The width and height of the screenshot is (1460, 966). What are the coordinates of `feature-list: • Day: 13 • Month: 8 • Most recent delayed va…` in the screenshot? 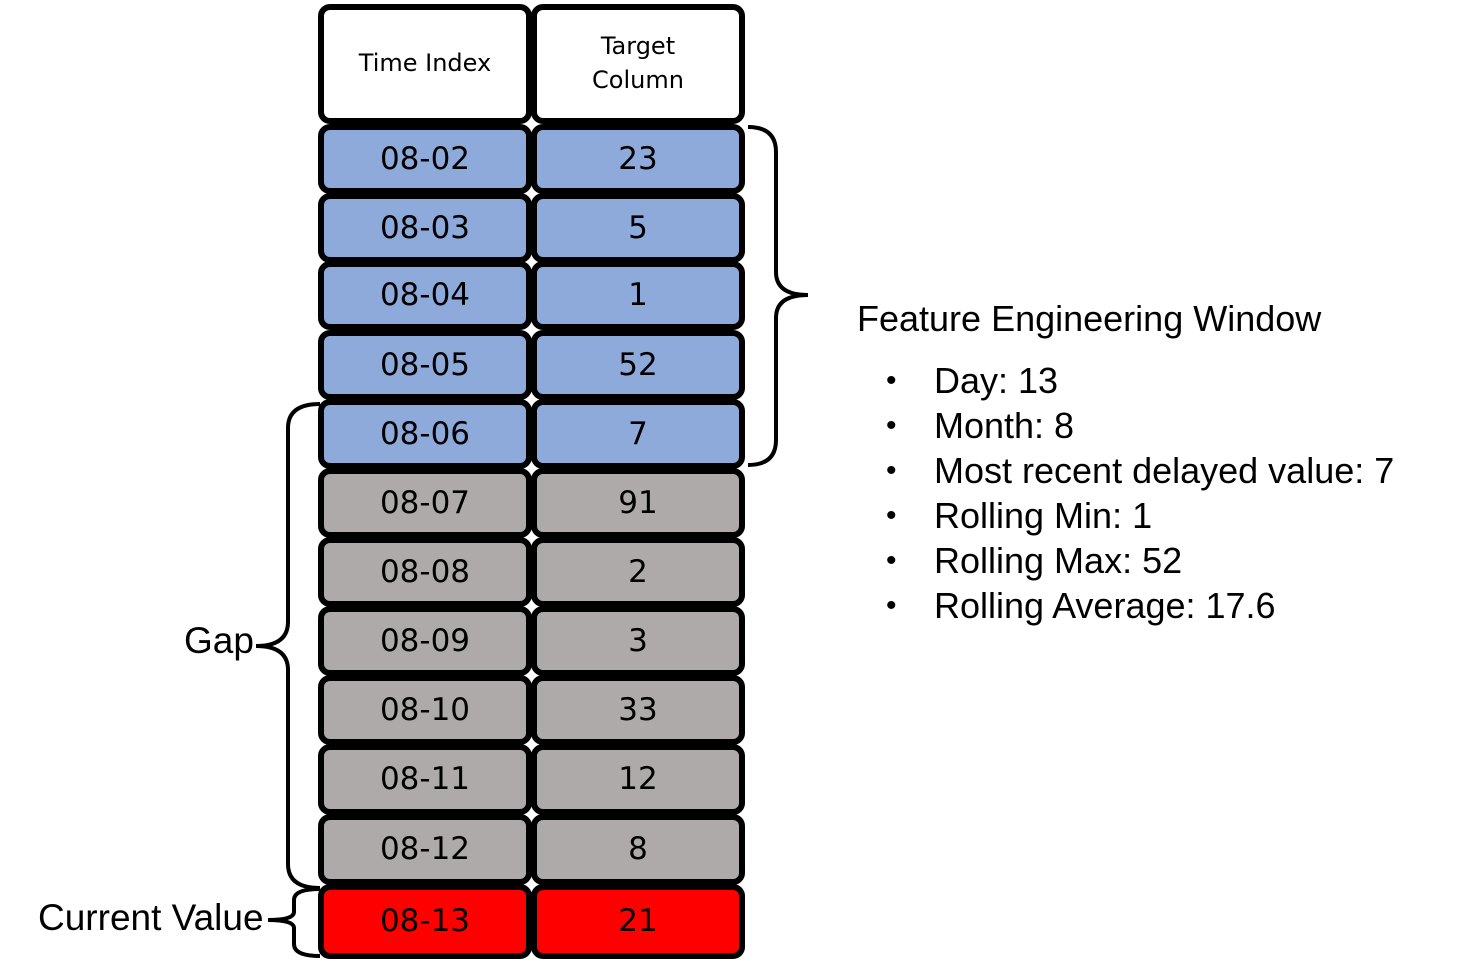 It's located at (1139, 493).